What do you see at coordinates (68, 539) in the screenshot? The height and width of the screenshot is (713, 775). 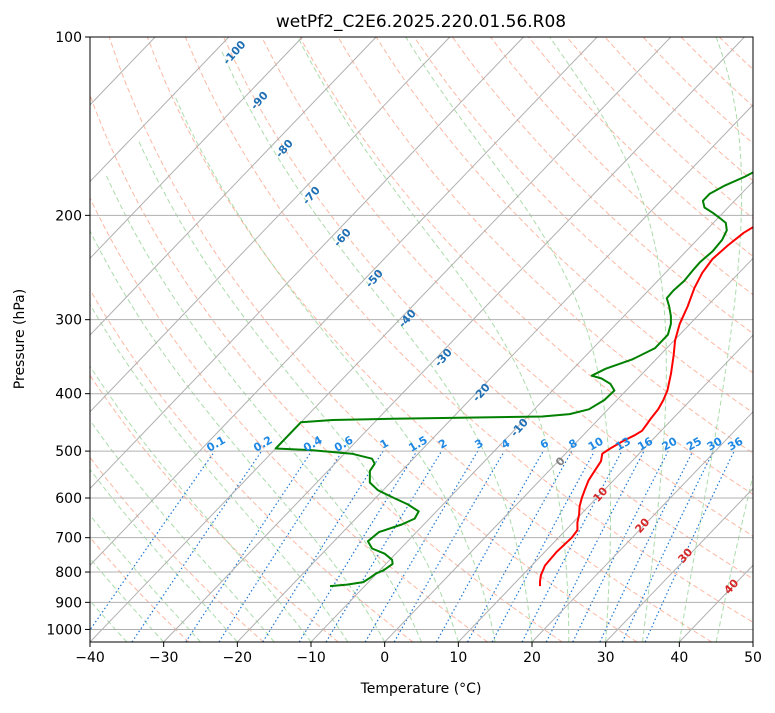 I see `y-tick-label: 700` at bounding box center [68, 539].